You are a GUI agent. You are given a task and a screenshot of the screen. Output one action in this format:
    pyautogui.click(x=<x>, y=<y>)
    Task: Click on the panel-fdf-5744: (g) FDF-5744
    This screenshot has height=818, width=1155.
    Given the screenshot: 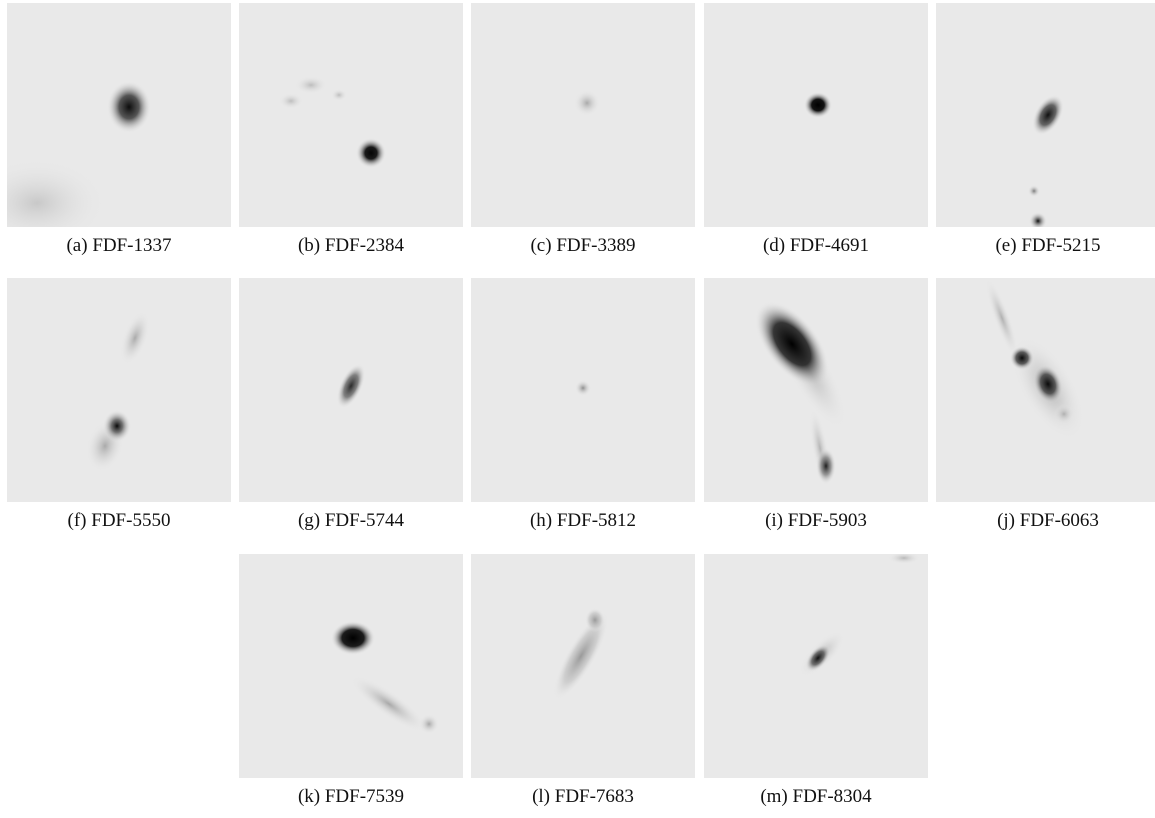 What is the action you would take?
    pyautogui.click(x=351, y=410)
    